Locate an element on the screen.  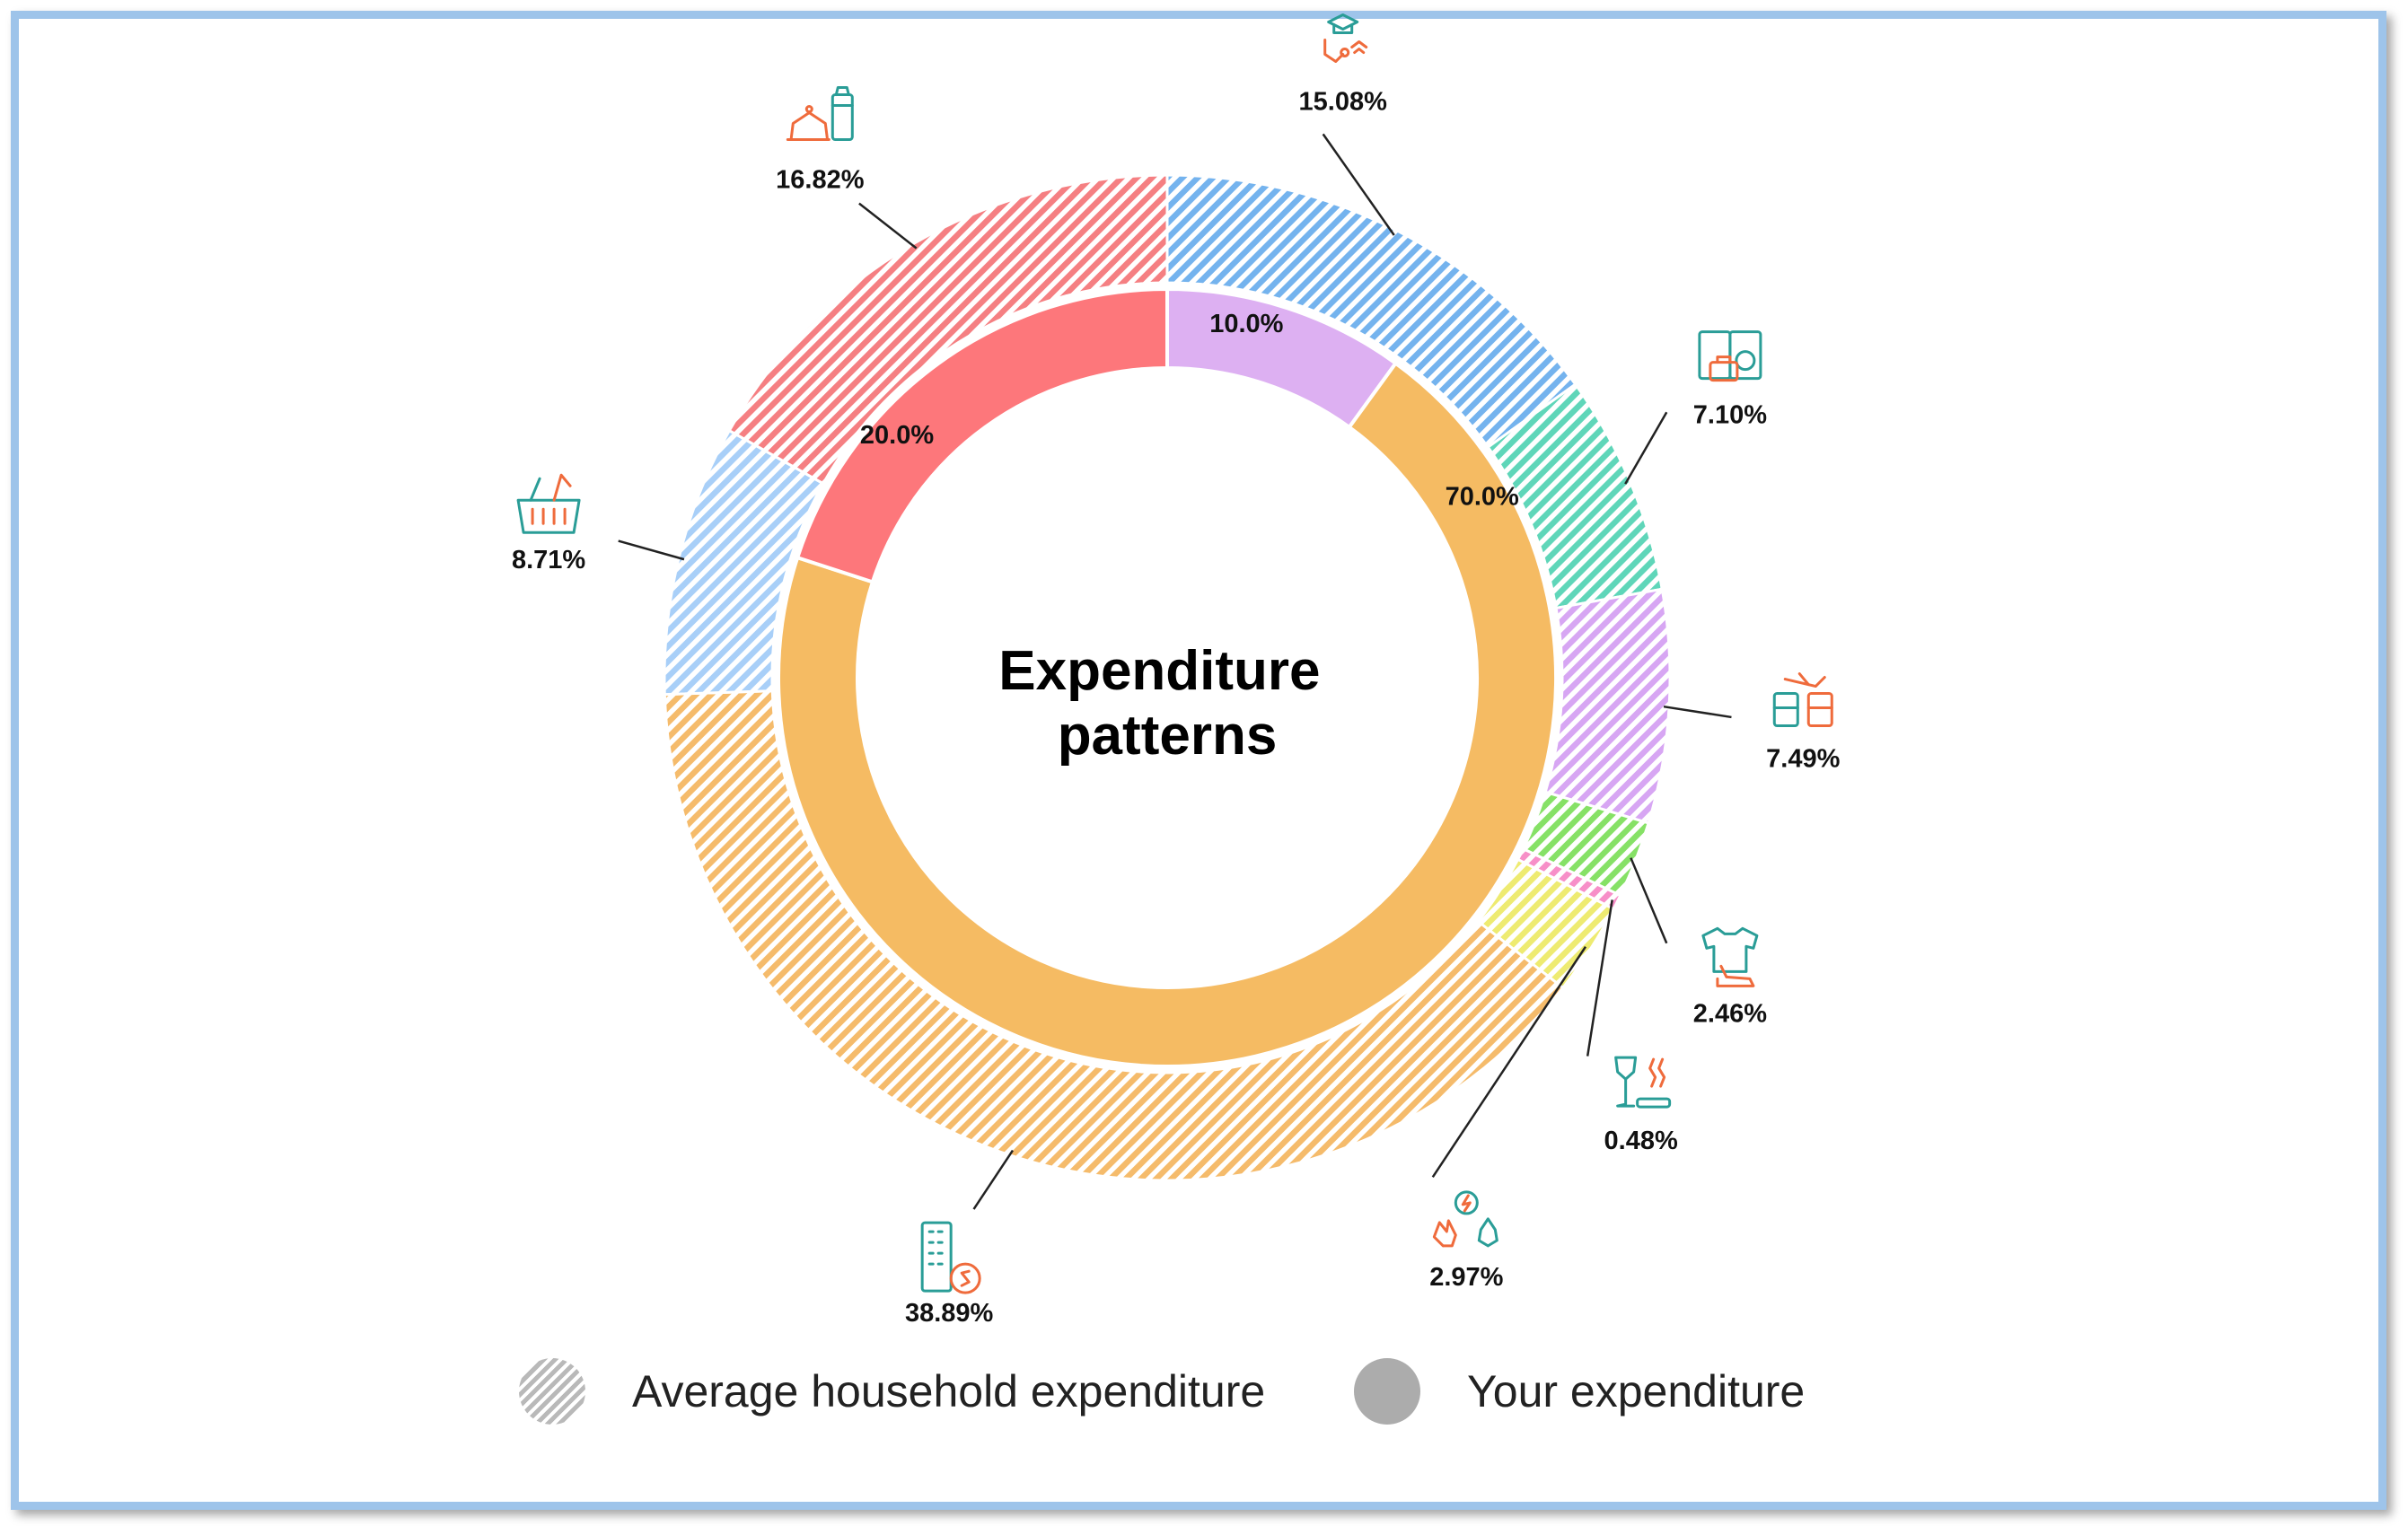
data-label-average-clothing-footwear: 2.46% is located at coordinates (1730, 1013).